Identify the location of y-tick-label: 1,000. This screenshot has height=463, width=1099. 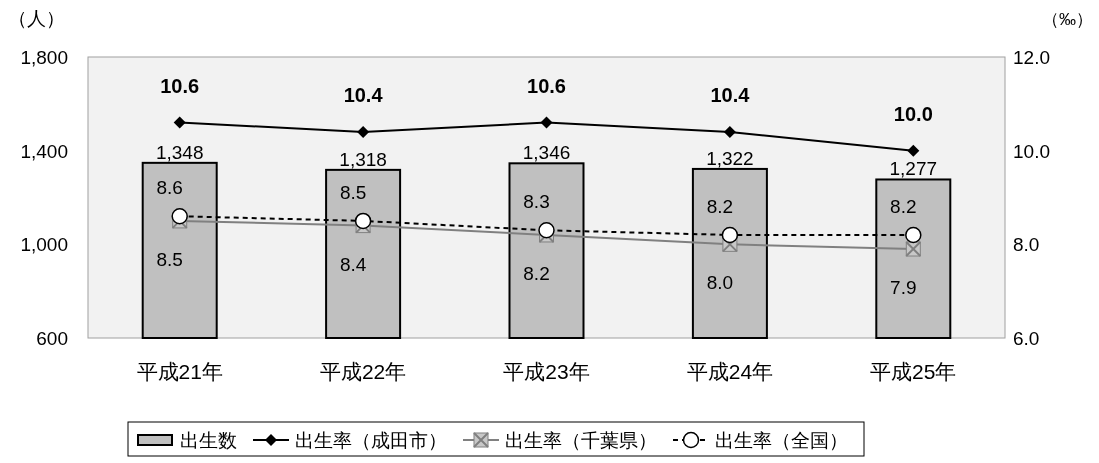
(44, 245).